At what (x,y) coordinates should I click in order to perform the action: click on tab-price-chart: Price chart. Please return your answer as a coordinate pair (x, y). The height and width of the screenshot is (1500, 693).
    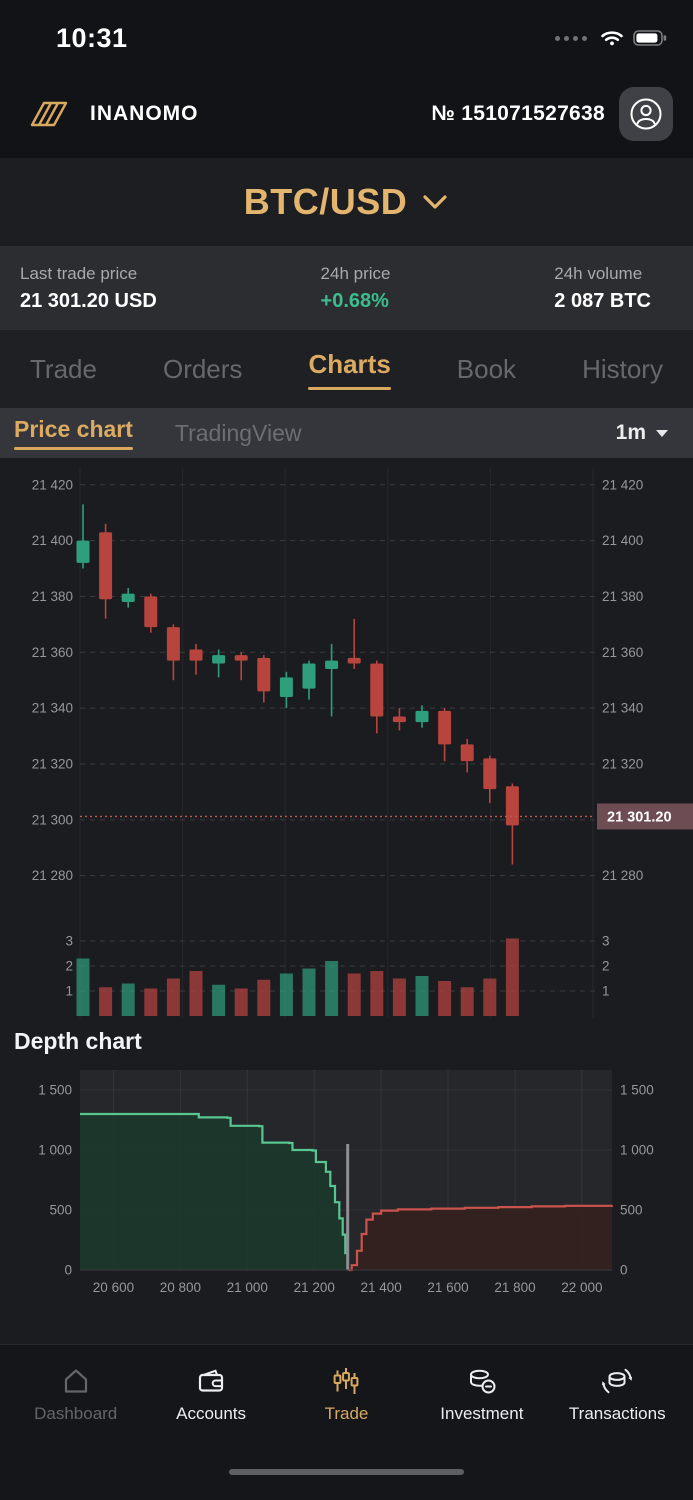
    Looking at the image, I should click on (73, 433).